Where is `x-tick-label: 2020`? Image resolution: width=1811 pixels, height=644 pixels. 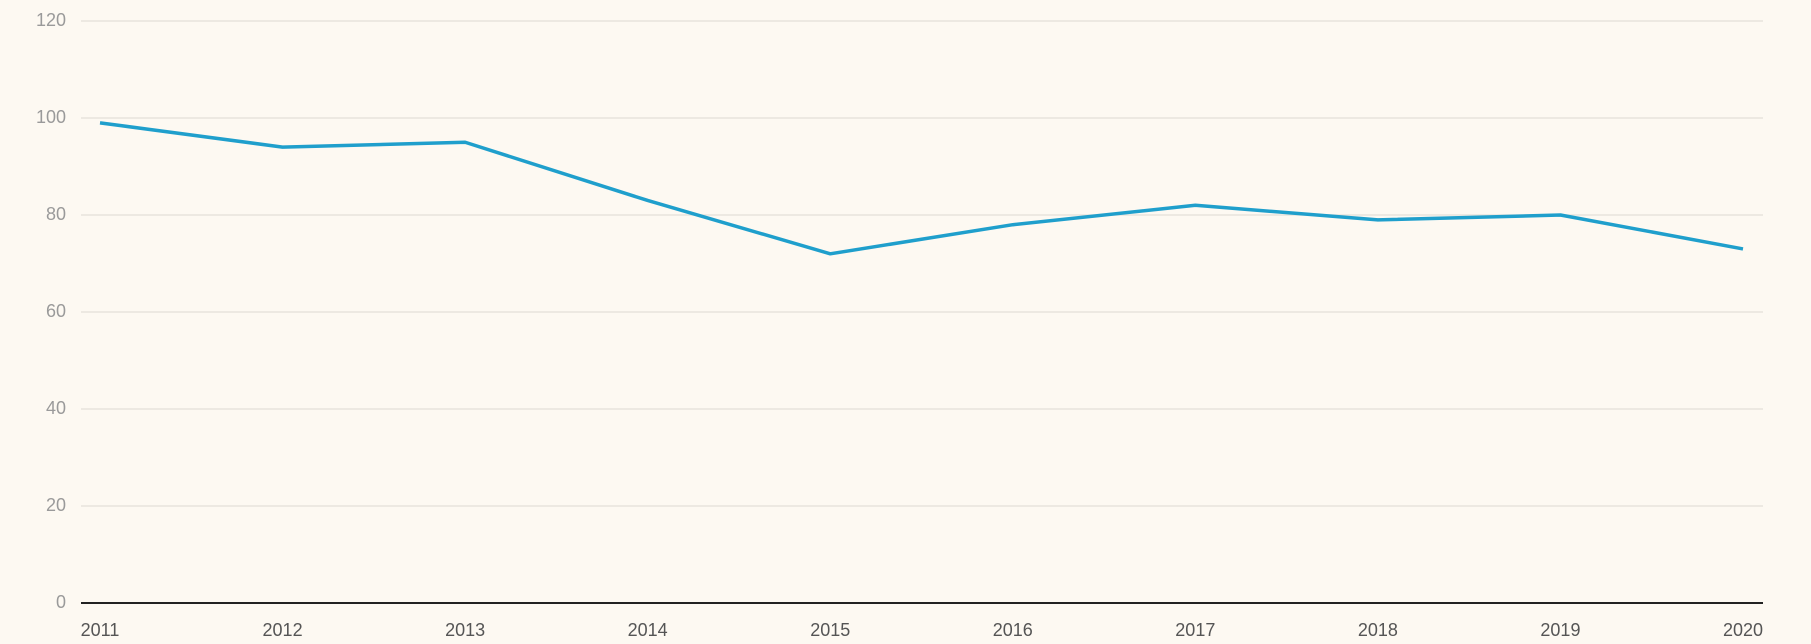 x-tick-label: 2020 is located at coordinates (1743, 630).